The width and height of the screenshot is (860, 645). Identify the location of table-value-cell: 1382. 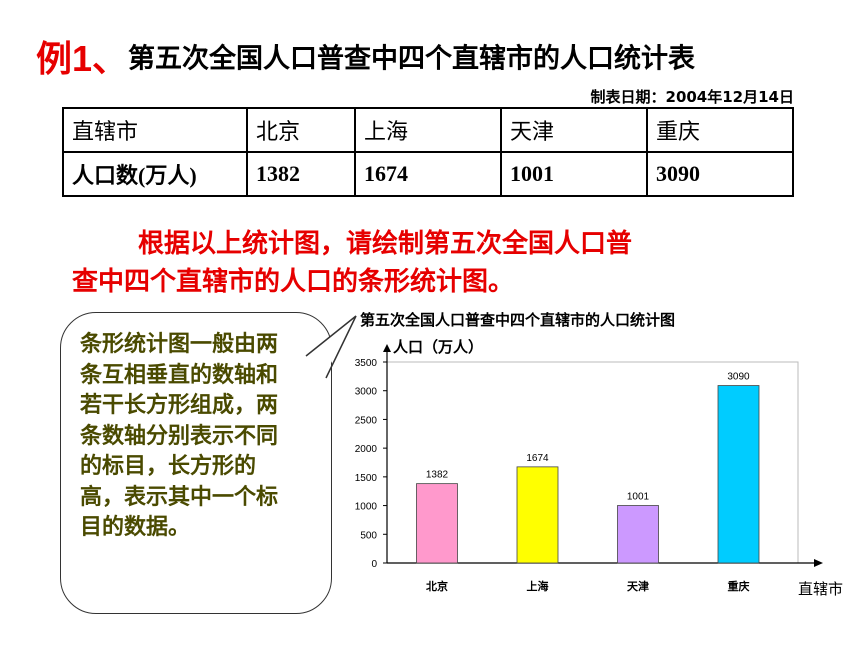
(301, 174).